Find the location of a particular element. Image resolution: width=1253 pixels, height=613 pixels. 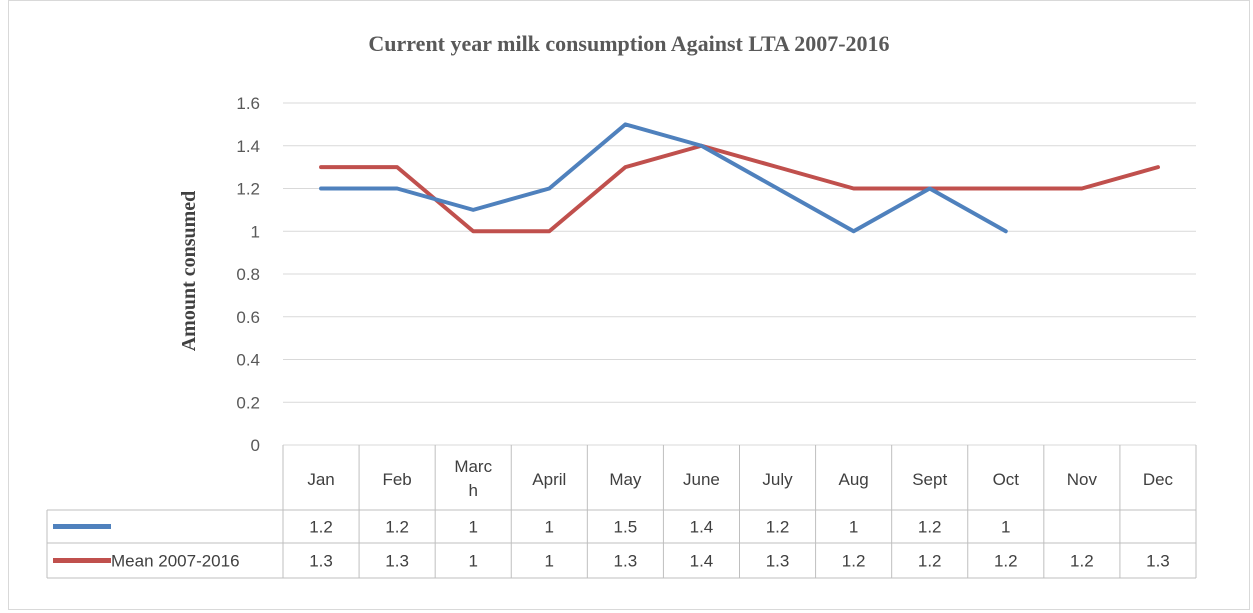

x-tick-label: April is located at coordinates (549, 479).